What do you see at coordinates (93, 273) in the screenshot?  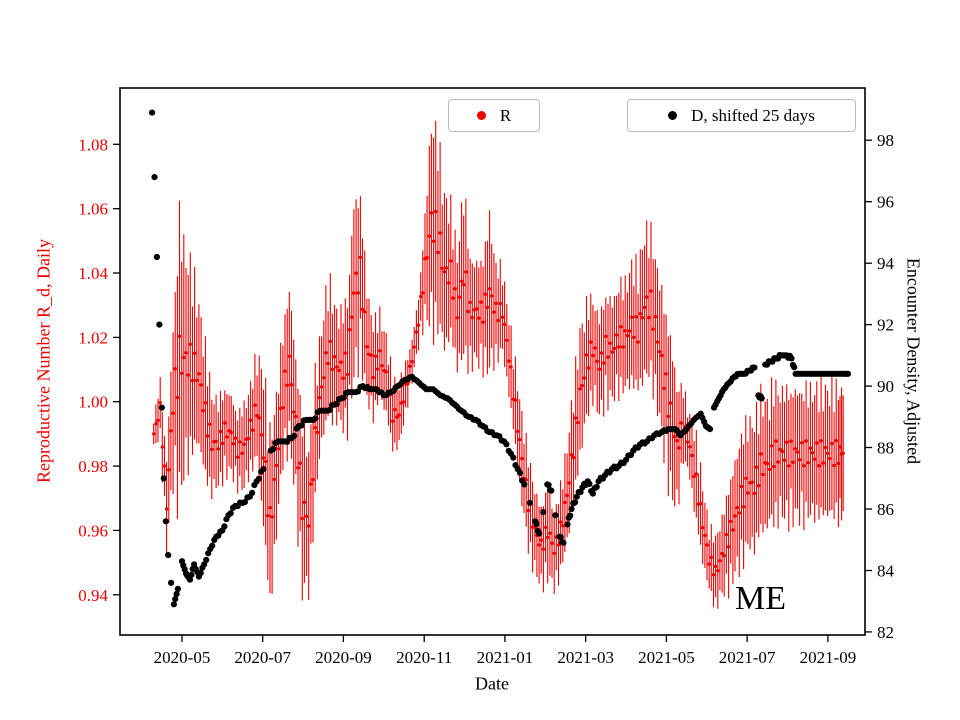 I see `svg-text: 1.04` at bounding box center [93, 273].